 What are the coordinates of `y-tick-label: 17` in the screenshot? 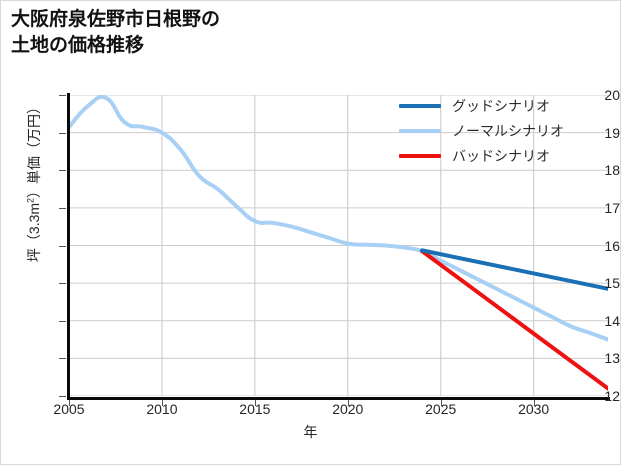 It's located at (612, 207).